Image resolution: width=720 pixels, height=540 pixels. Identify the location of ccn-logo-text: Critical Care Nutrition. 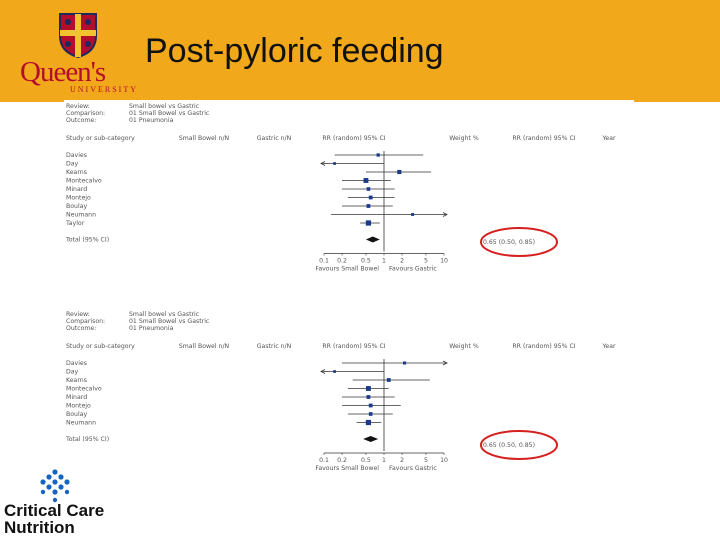
(54, 519).